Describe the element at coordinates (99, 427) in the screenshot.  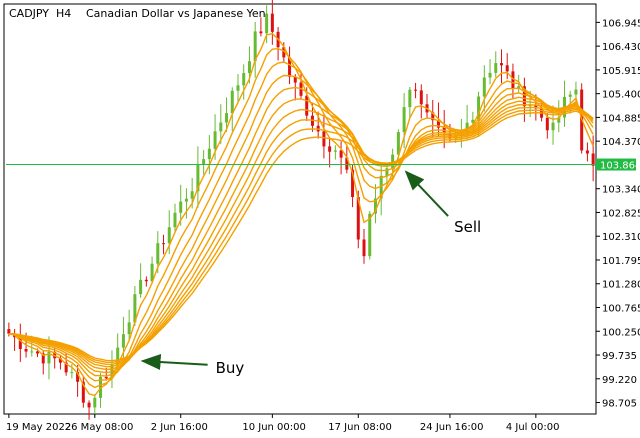
I see `x-tick-label: 26 May 08:00` at that location.